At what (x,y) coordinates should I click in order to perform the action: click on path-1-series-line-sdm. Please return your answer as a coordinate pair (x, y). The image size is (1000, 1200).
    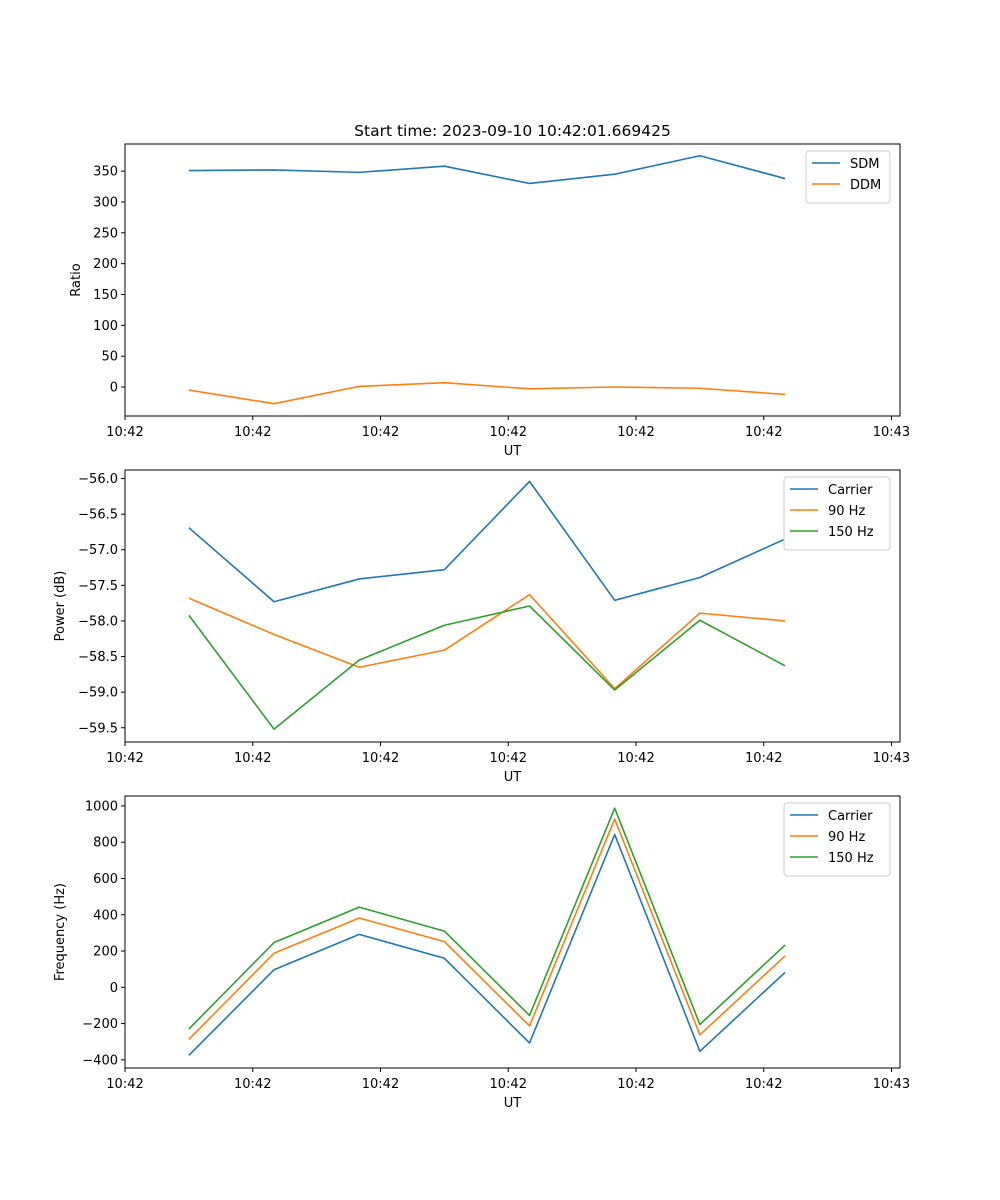
    Looking at the image, I should click on (487, 169).